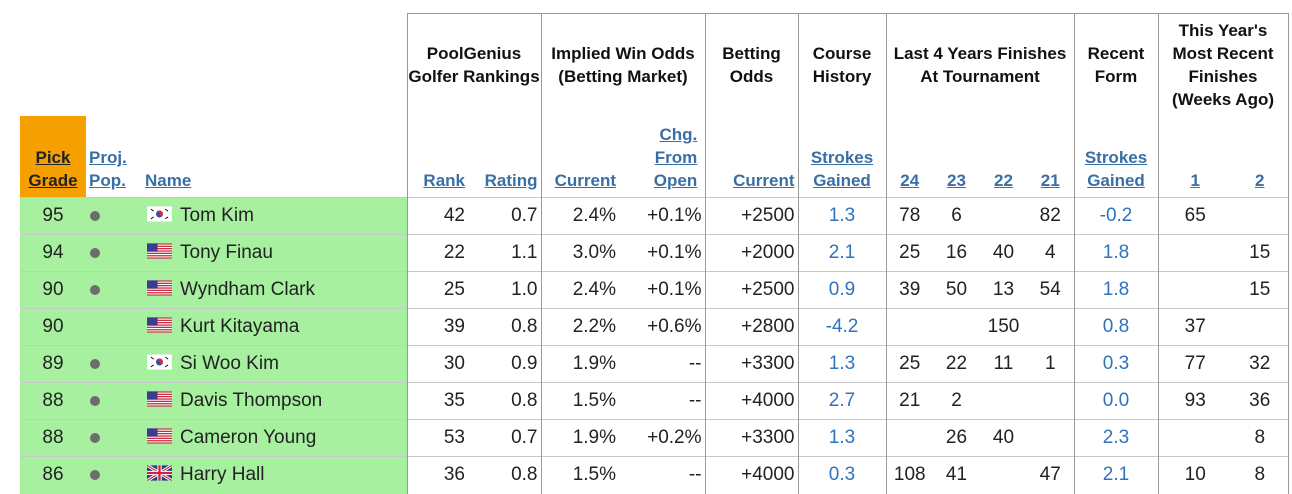  Describe the element at coordinates (1050, 475) in the screenshot. I see `finish-21: 47` at that location.